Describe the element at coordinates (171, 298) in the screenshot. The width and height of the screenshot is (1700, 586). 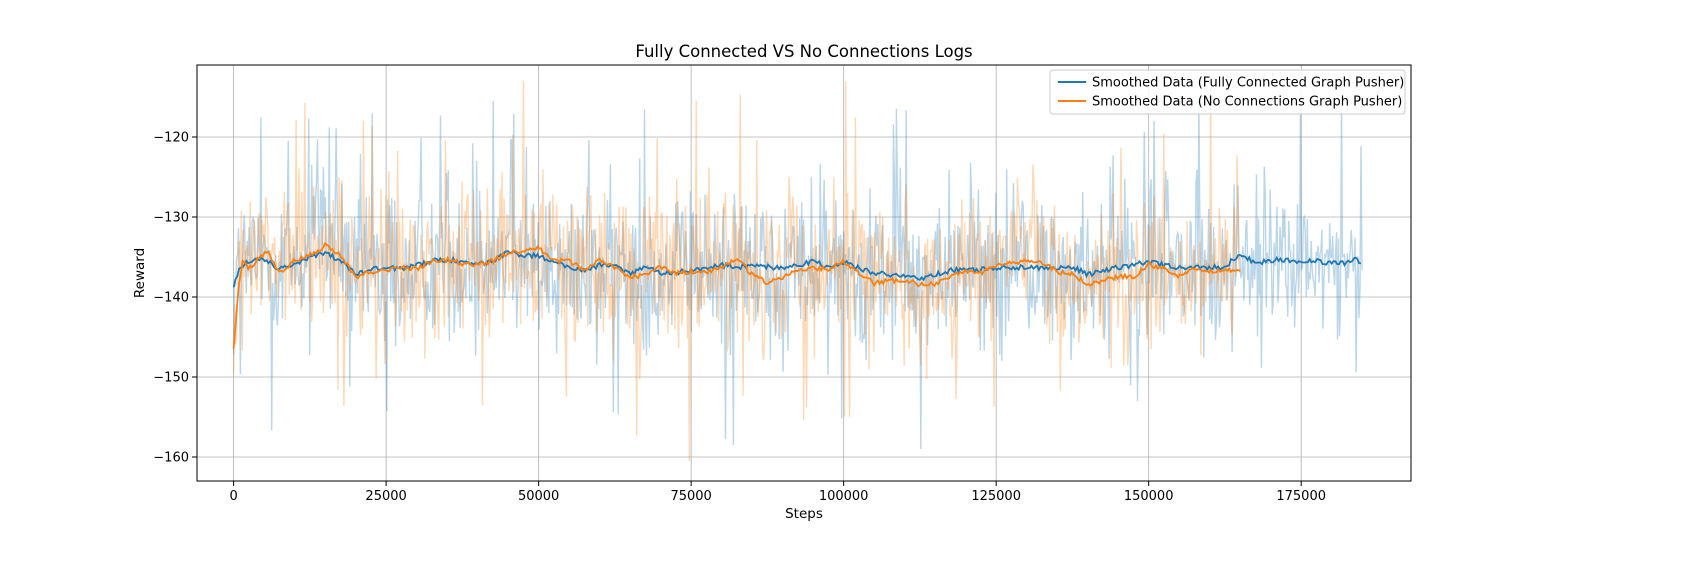
I see `y-tick-label: −140` at that location.